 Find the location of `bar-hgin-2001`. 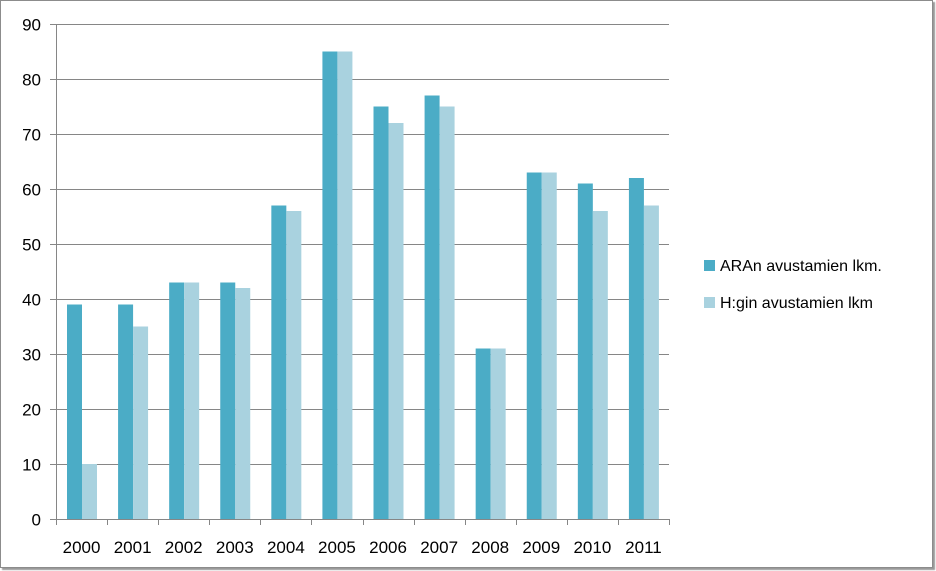

bar-hgin-2001 is located at coordinates (141, 422).